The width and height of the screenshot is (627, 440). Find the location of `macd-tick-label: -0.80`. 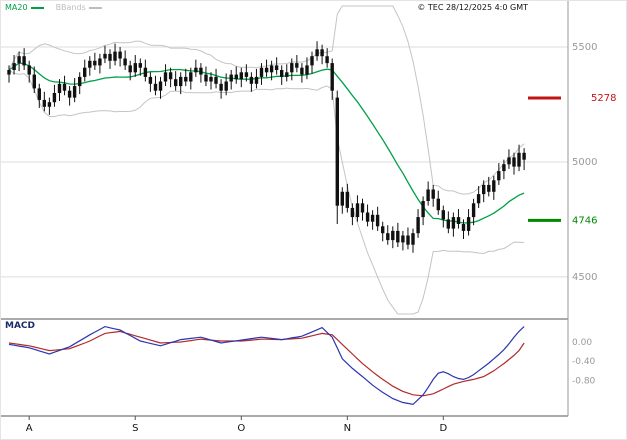

macd-tick-label: -0.80 is located at coordinates (584, 381).